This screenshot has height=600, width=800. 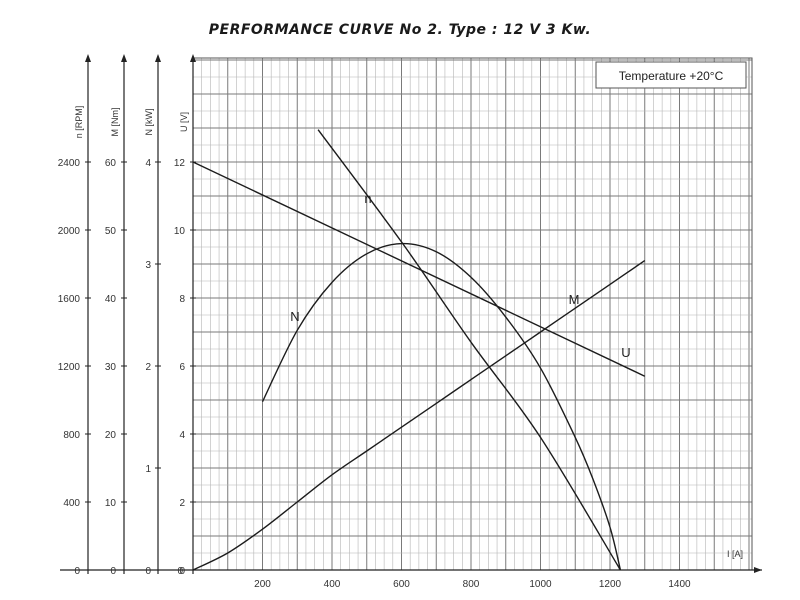 What do you see at coordinates (124, 58) in the screenshot?
I see `y-axis-arrow-M` at bounding box center [124, 58].